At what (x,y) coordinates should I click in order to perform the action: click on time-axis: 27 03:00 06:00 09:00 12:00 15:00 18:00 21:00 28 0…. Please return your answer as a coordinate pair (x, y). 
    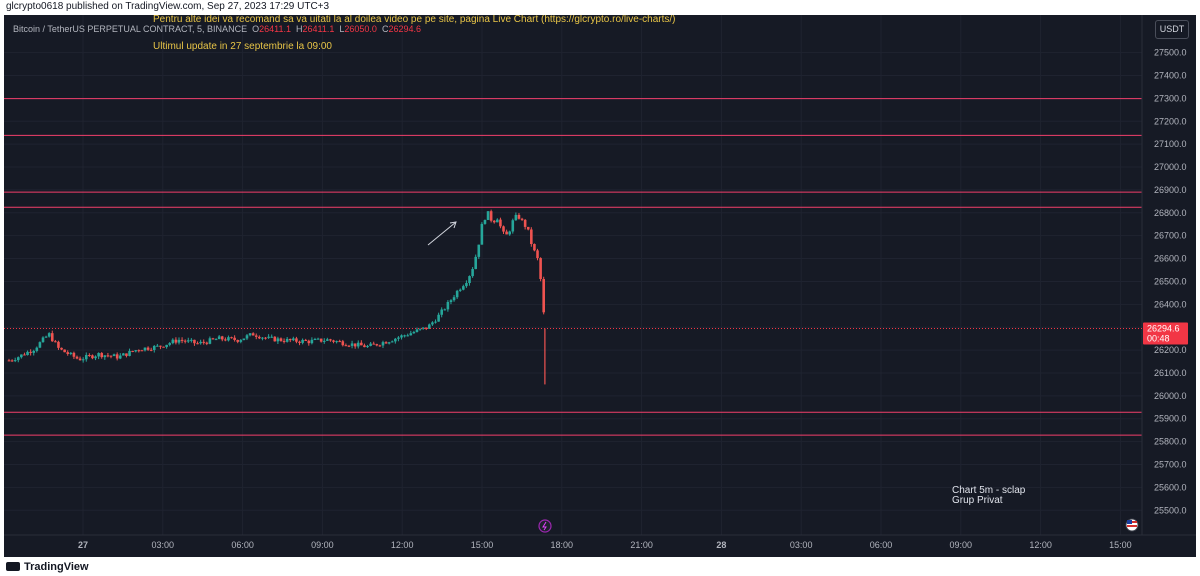
    Looking at the image, I should click on (600, 542).